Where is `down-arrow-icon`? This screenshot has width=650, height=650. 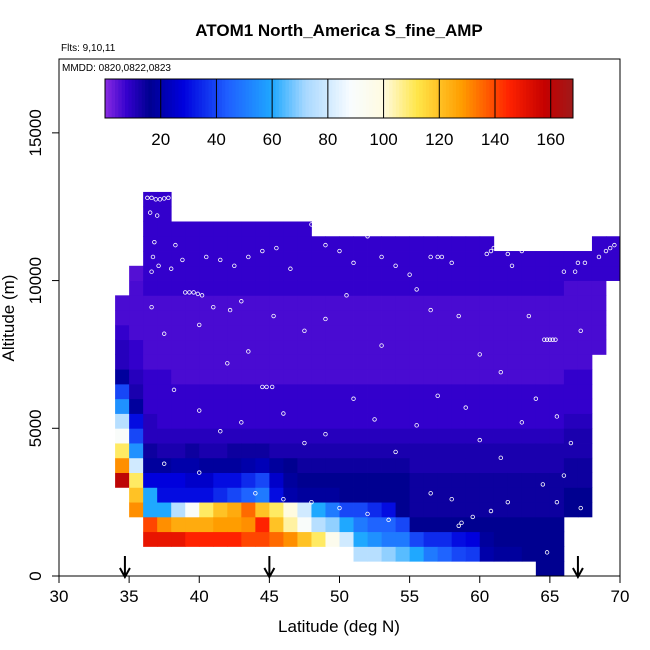
down-arrow-icon is located at coordinates (269, 568).